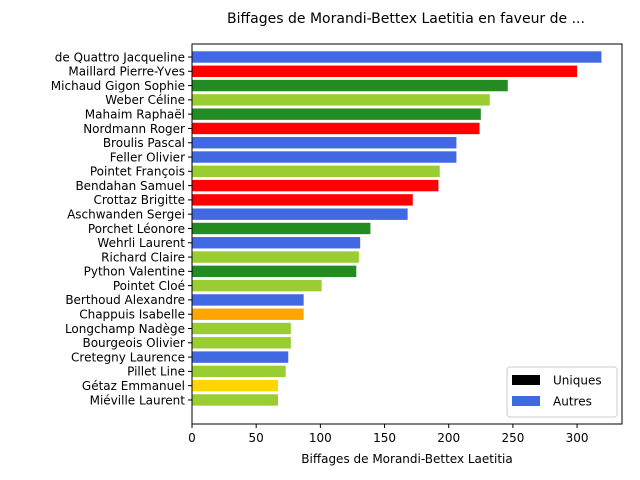  Describe the element at coordinates (139, 200) in the screenshot. I see `y-tick-label: Crottaz Brigitte` at that location.